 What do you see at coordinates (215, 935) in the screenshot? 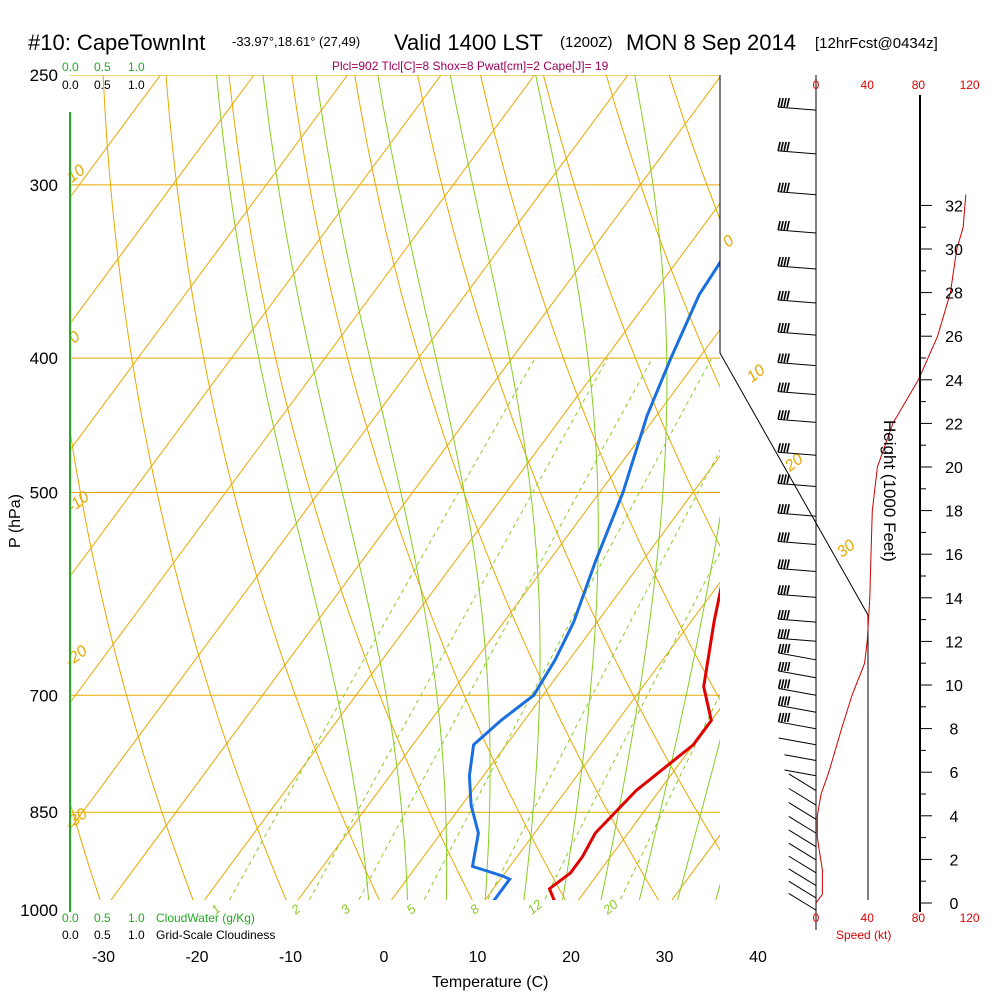
I see `cloudiness-label: Grid-Scale Cloudiness` at bounding box center [215, 935].